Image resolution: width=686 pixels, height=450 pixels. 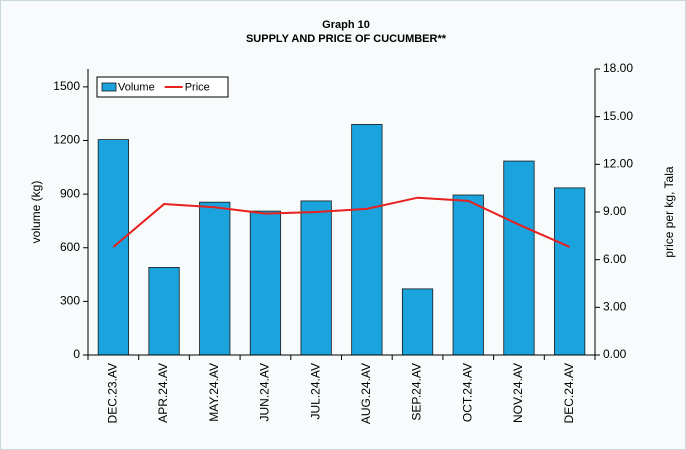 I want to click on x-tick-label: OCT.24.AV, so click(x=467, y=392).